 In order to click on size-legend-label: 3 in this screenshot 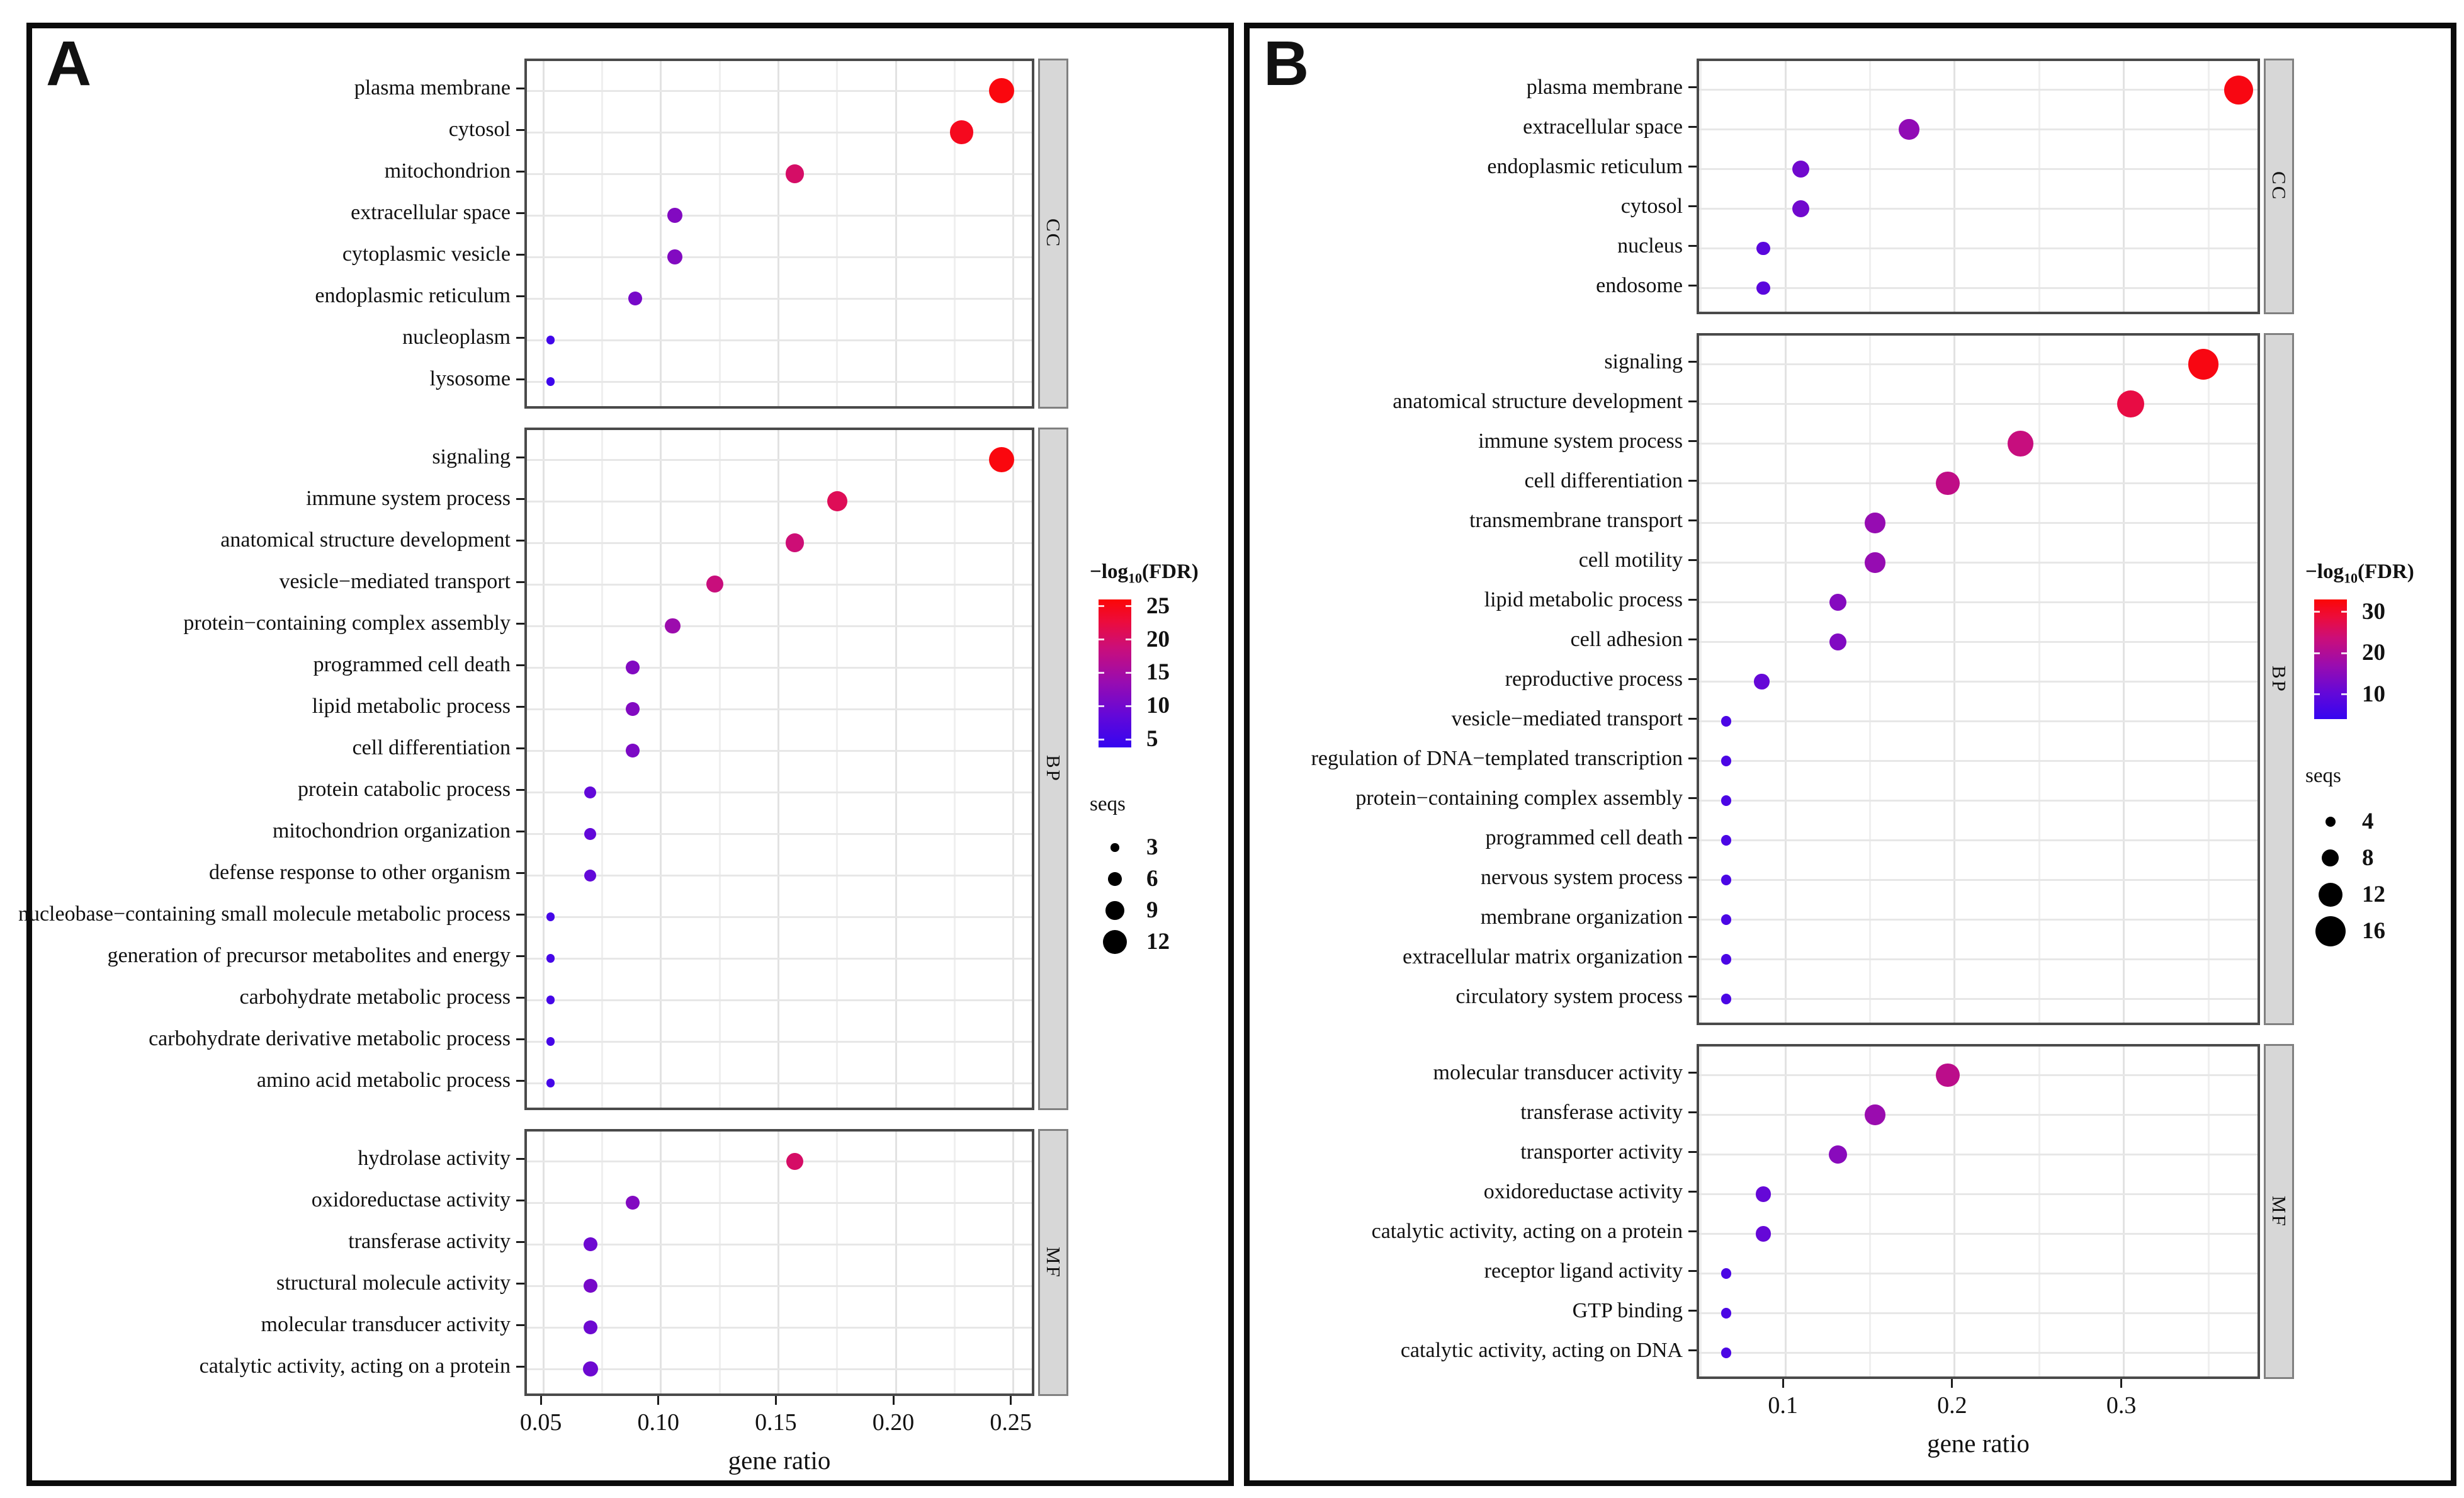, I will do `click(1152, 847)`.